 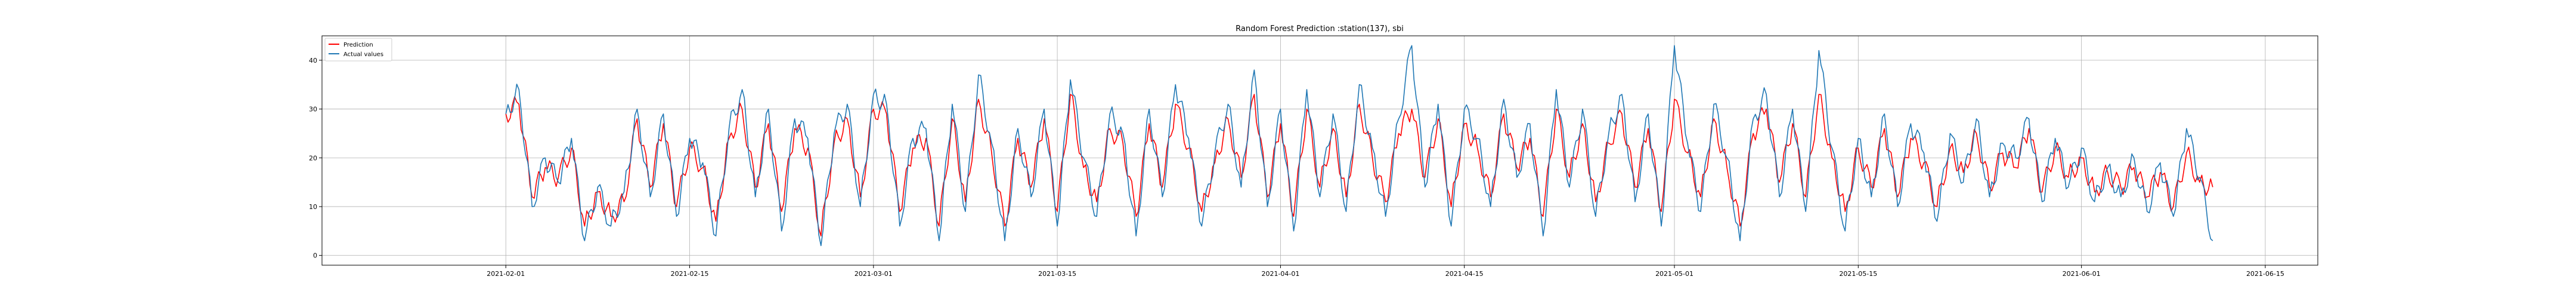 What do you see at coordinates (1674, 274) in the screenshot?
I see `x-tick-label: 2021-05-01` at bounding box center [1674, 274].